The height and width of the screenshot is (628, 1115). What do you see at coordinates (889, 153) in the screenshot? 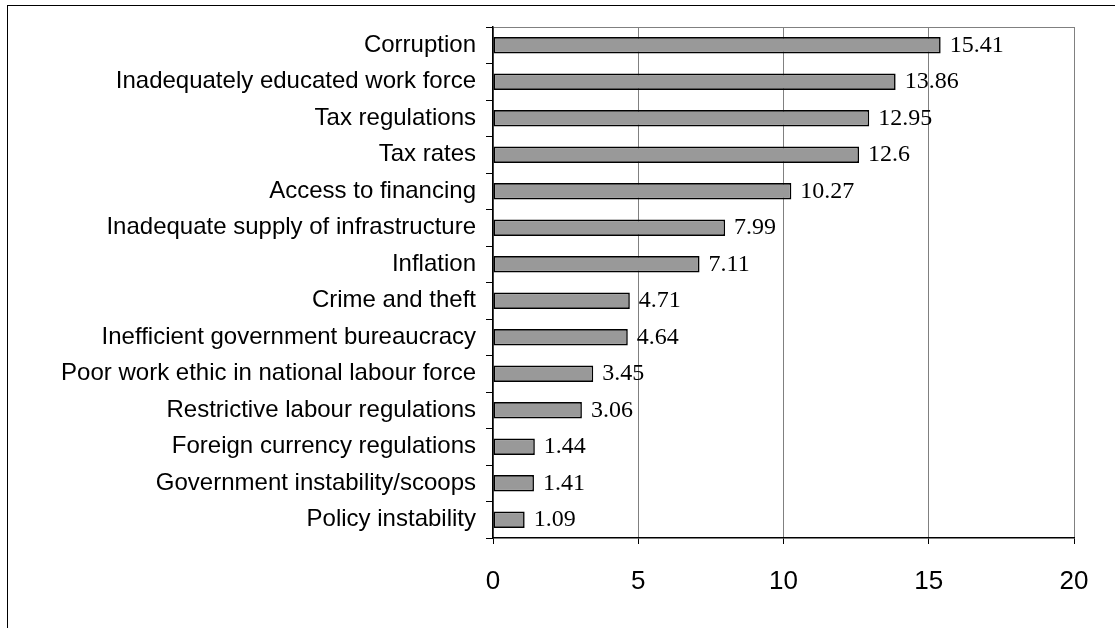
I see `data-label: 12.6` at bounding box center [889, 153].